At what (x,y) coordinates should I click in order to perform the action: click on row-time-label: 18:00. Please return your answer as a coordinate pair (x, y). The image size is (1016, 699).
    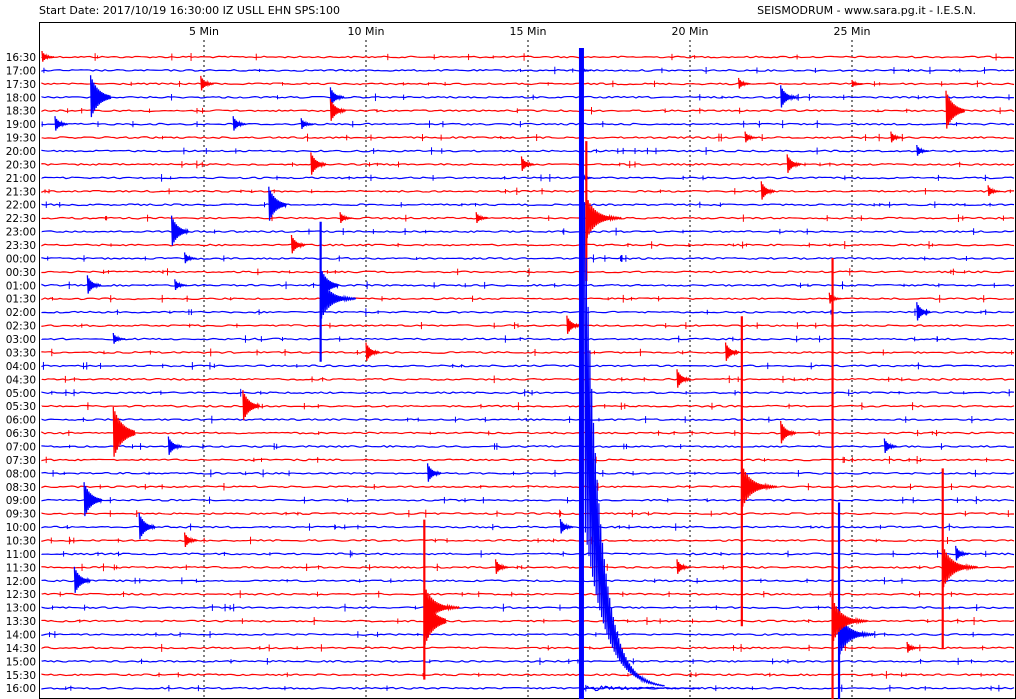
    Looking at the image, I should click on (21, 98).